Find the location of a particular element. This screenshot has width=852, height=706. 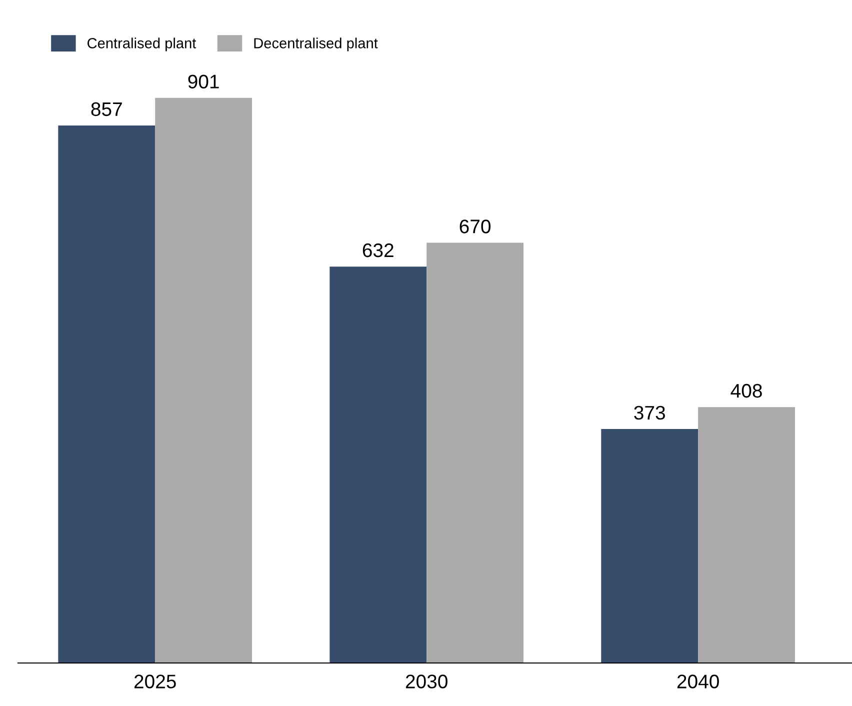

legend-label: Centralised plant is located at coordinates (142, 45).